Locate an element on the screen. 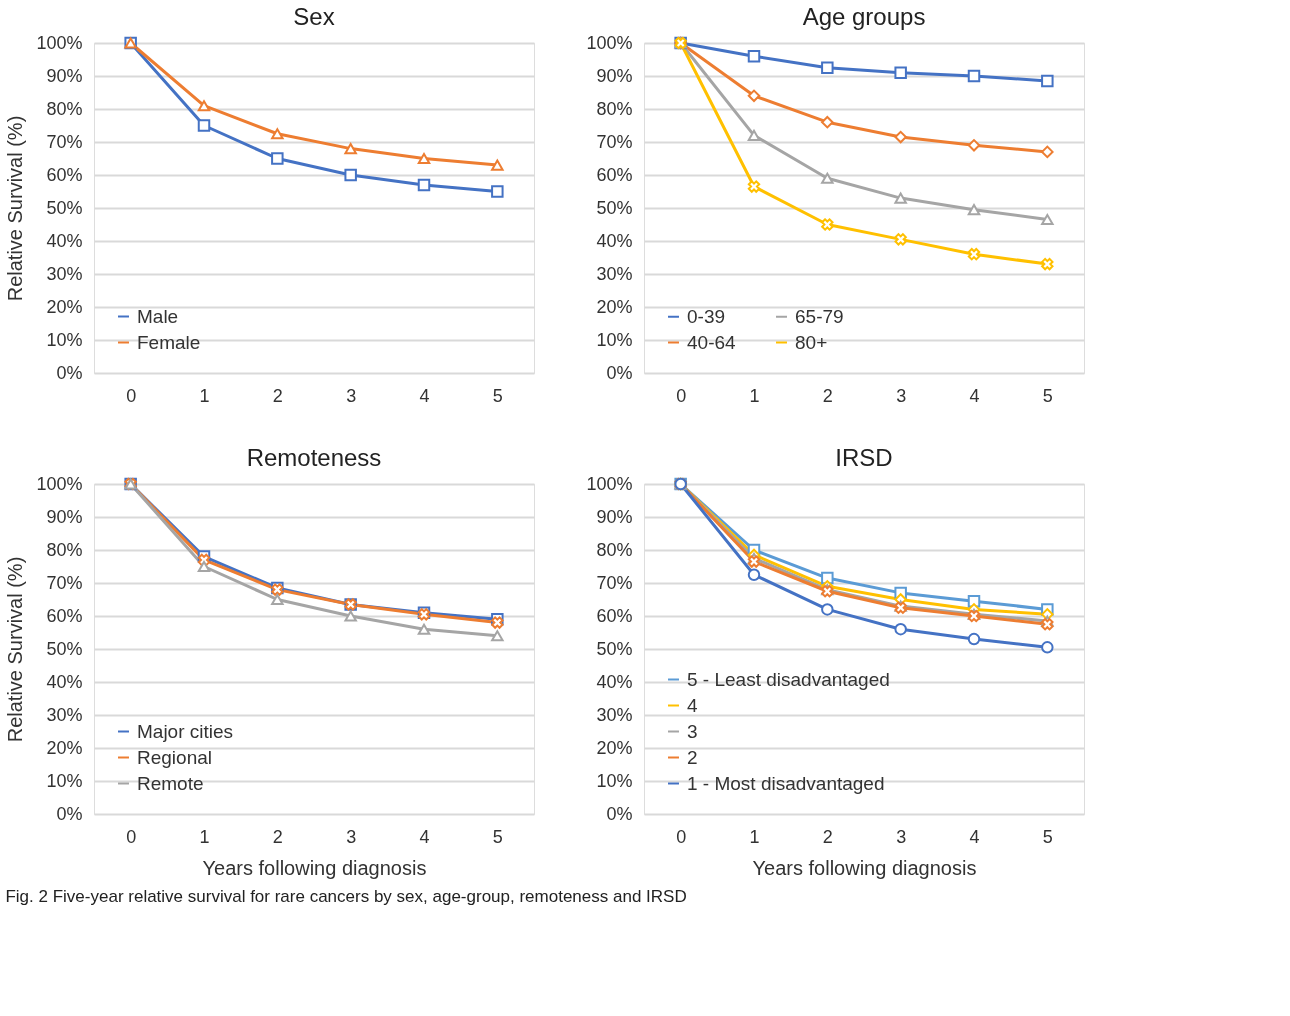 The width and height of the screenshot is (1290, 1016). chart-title: IRSD is located at coordinates (864, 457).